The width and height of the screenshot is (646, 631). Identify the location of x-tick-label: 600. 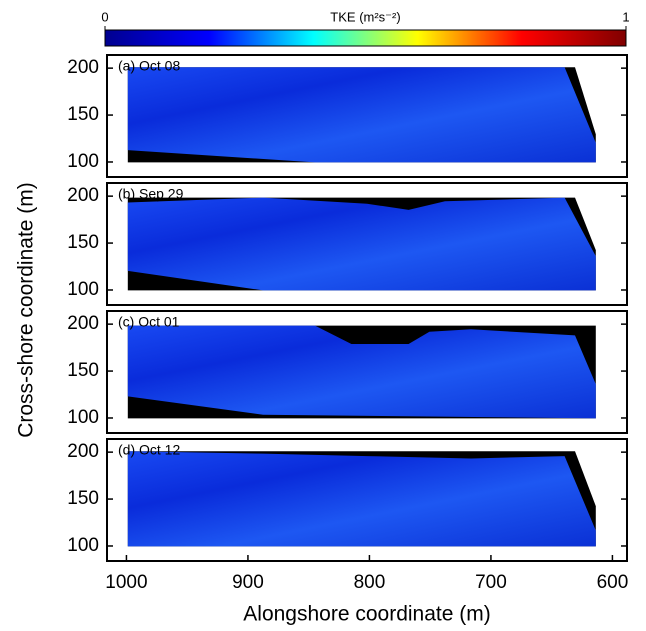
(613, 582).